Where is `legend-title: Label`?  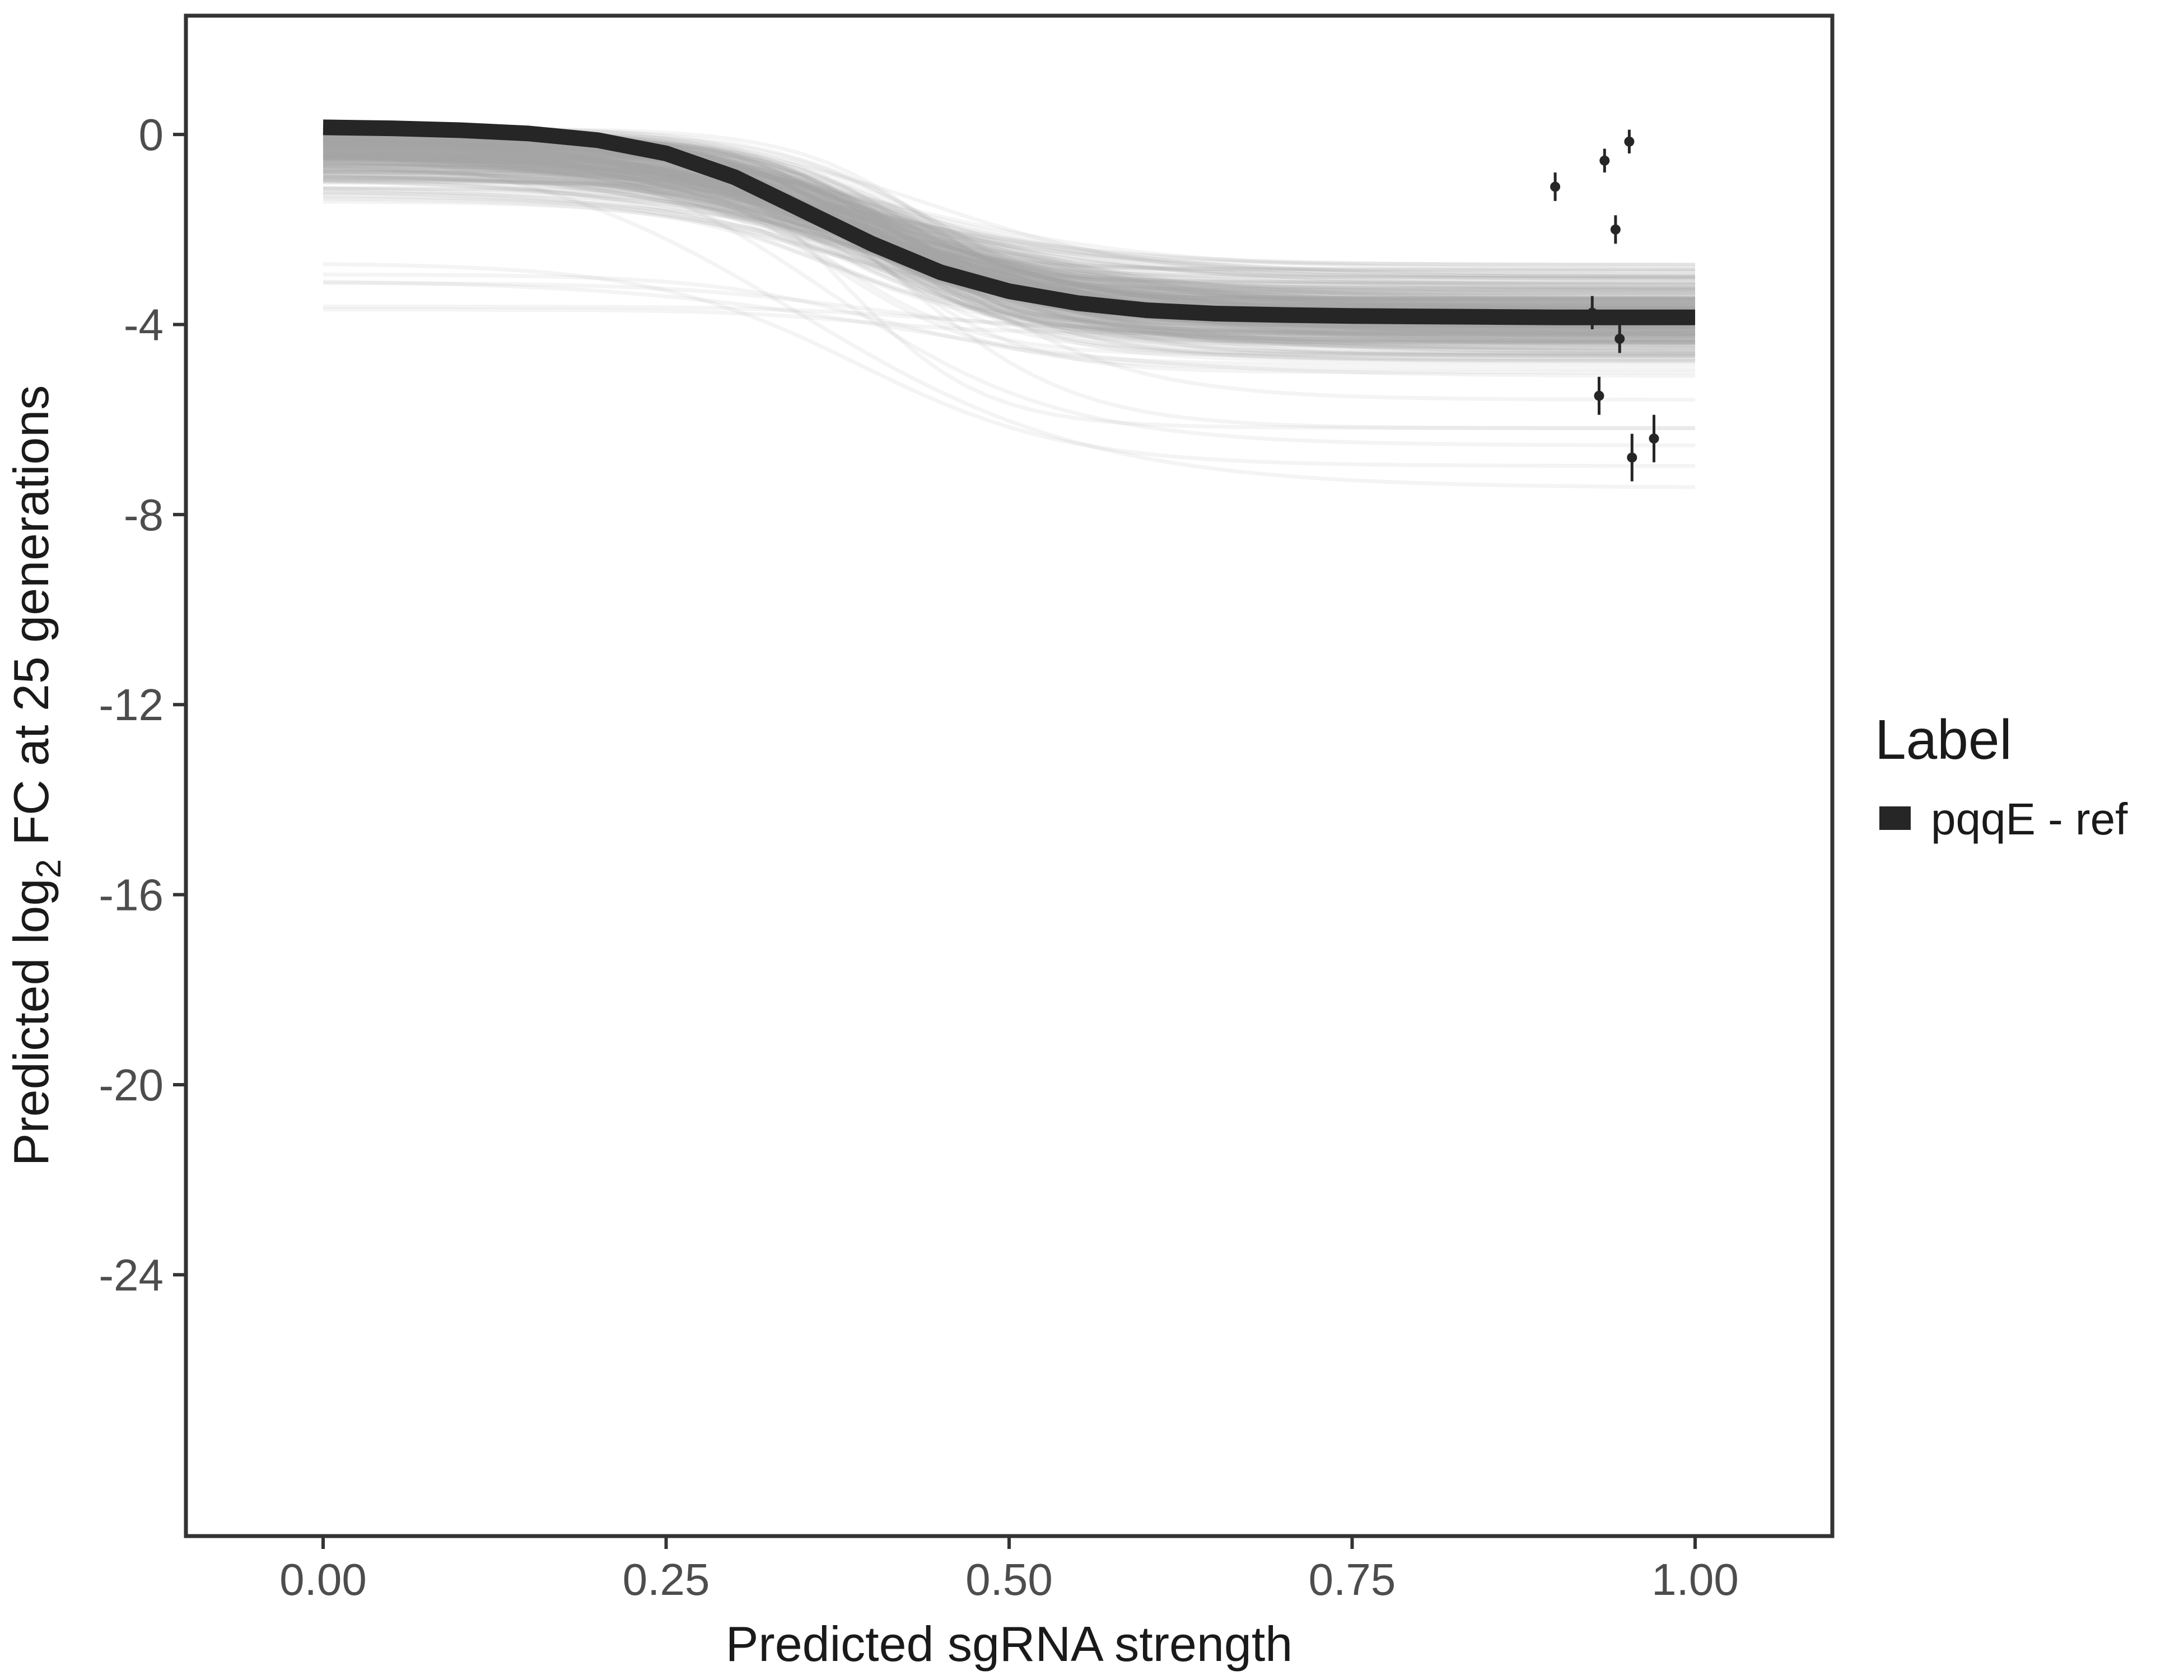 legend-title: Label is located at coordinates (1944, 740).